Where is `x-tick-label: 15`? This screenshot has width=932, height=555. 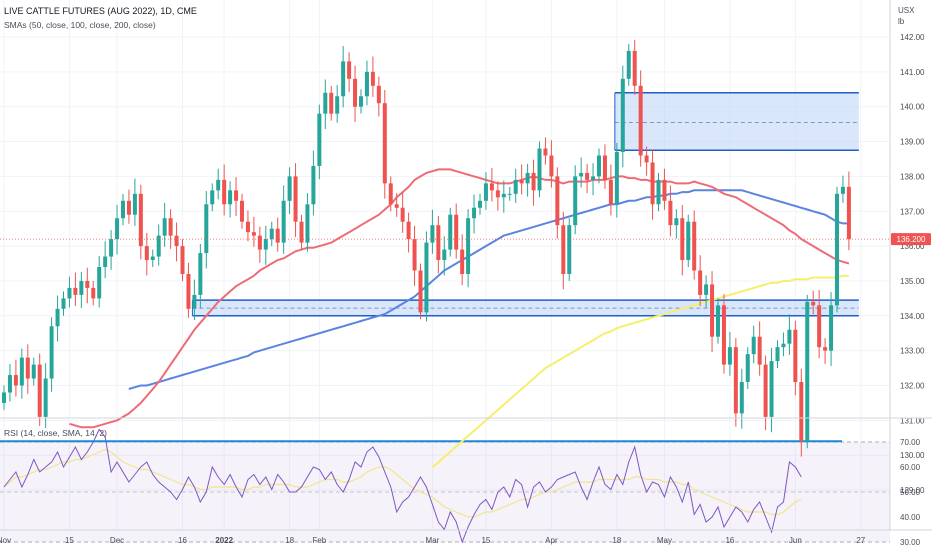
x-tick-label: 15 is located at coordinates (485, 540).